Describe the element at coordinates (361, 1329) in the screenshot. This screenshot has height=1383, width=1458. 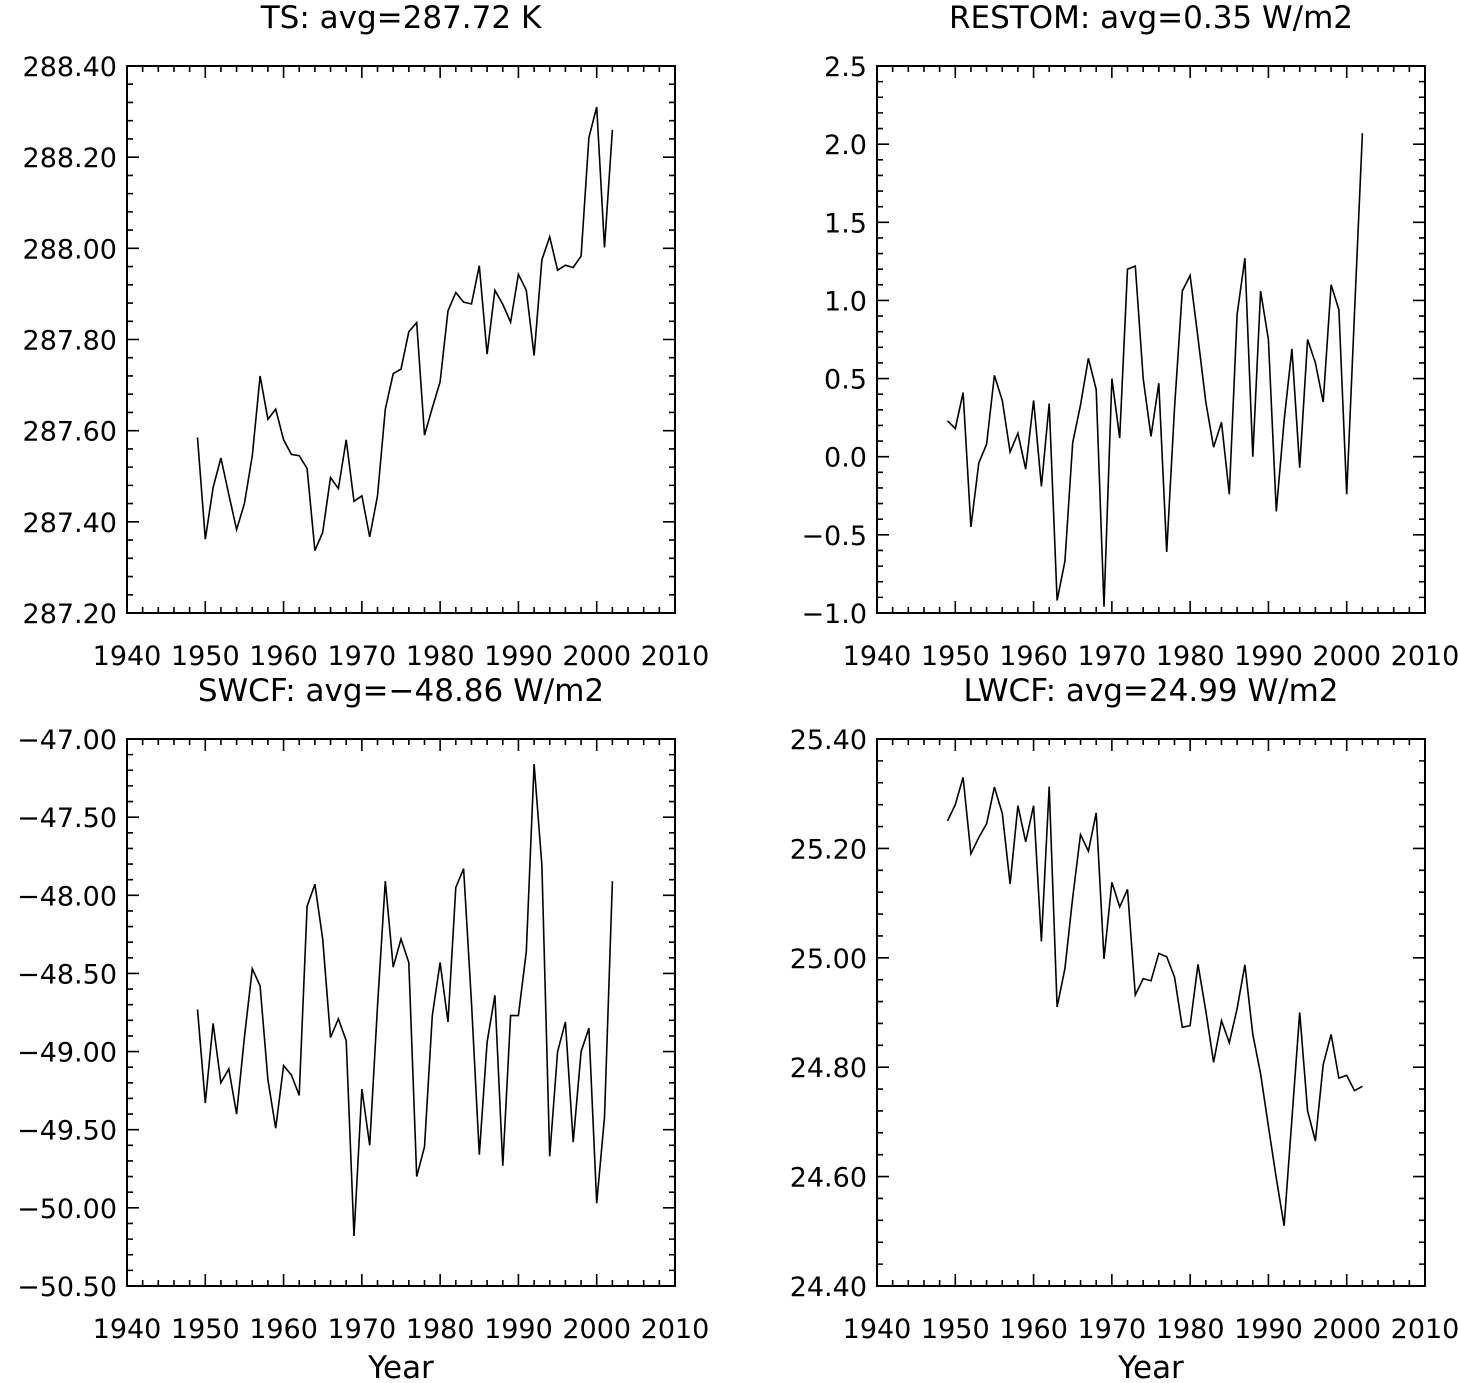
I see `swcf-xtick-label: 1970` at that location.